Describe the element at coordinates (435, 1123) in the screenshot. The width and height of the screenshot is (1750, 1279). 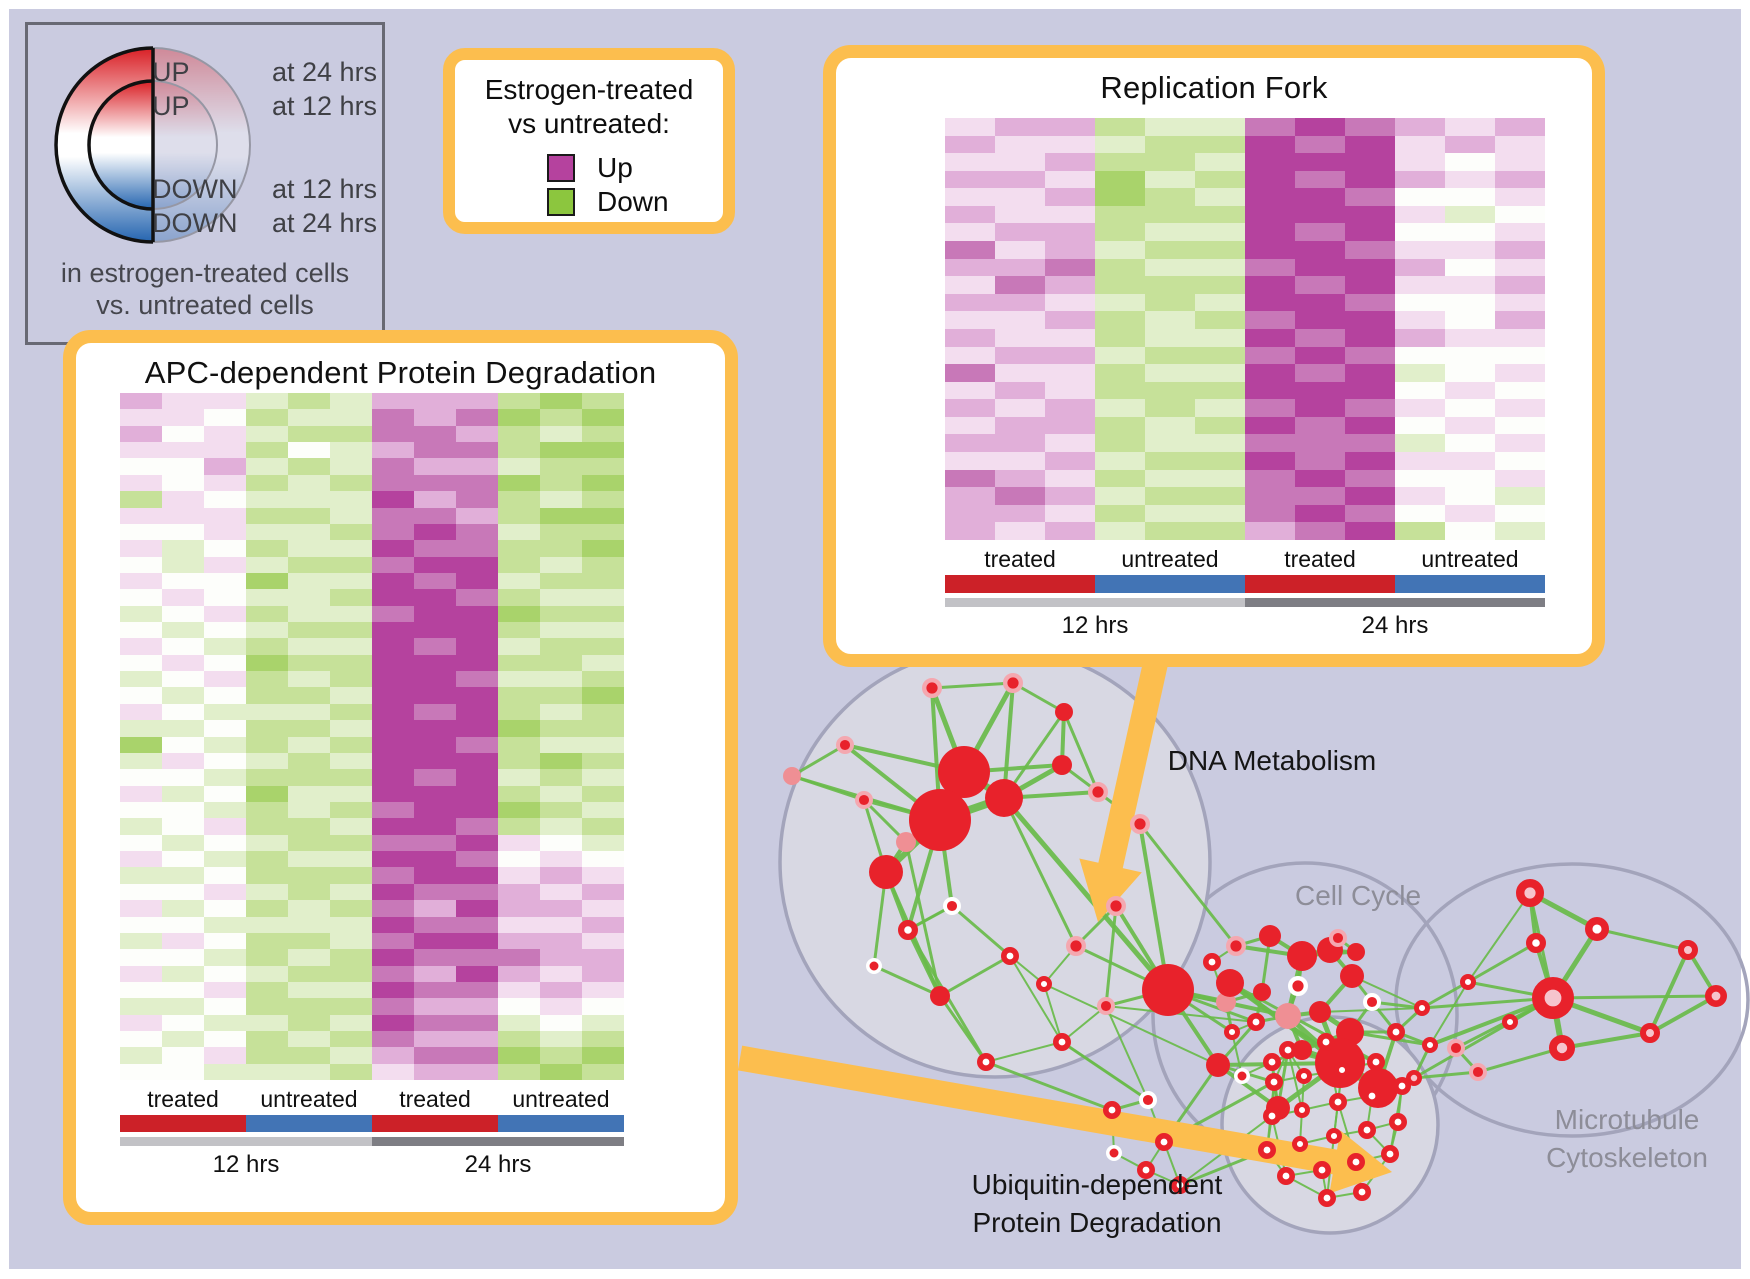
I see `sample-group-bar` at that location.